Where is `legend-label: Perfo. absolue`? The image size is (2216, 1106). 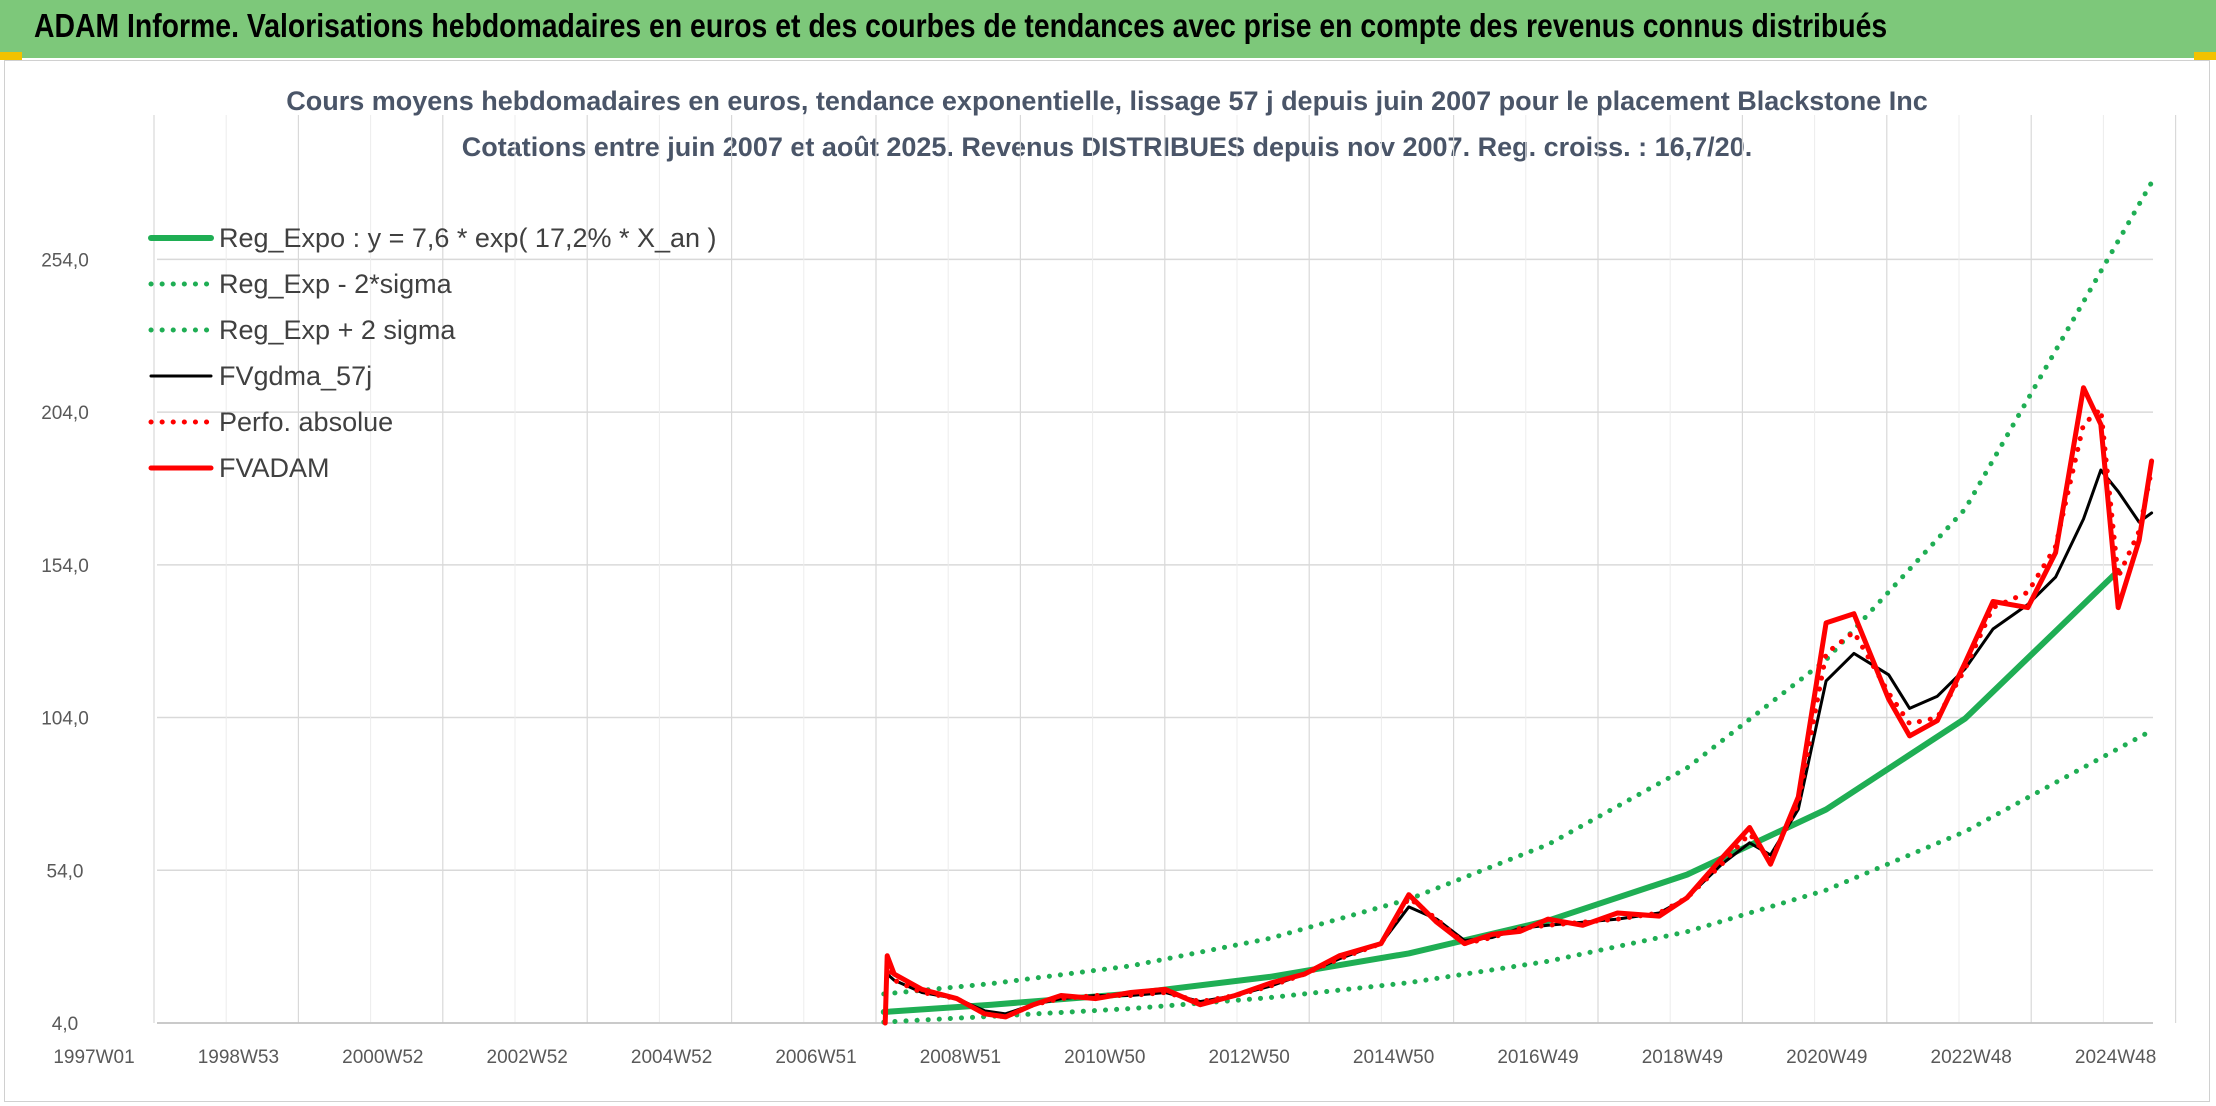
legend-label: Perfo. absolue is located at coordinates (306, 422).